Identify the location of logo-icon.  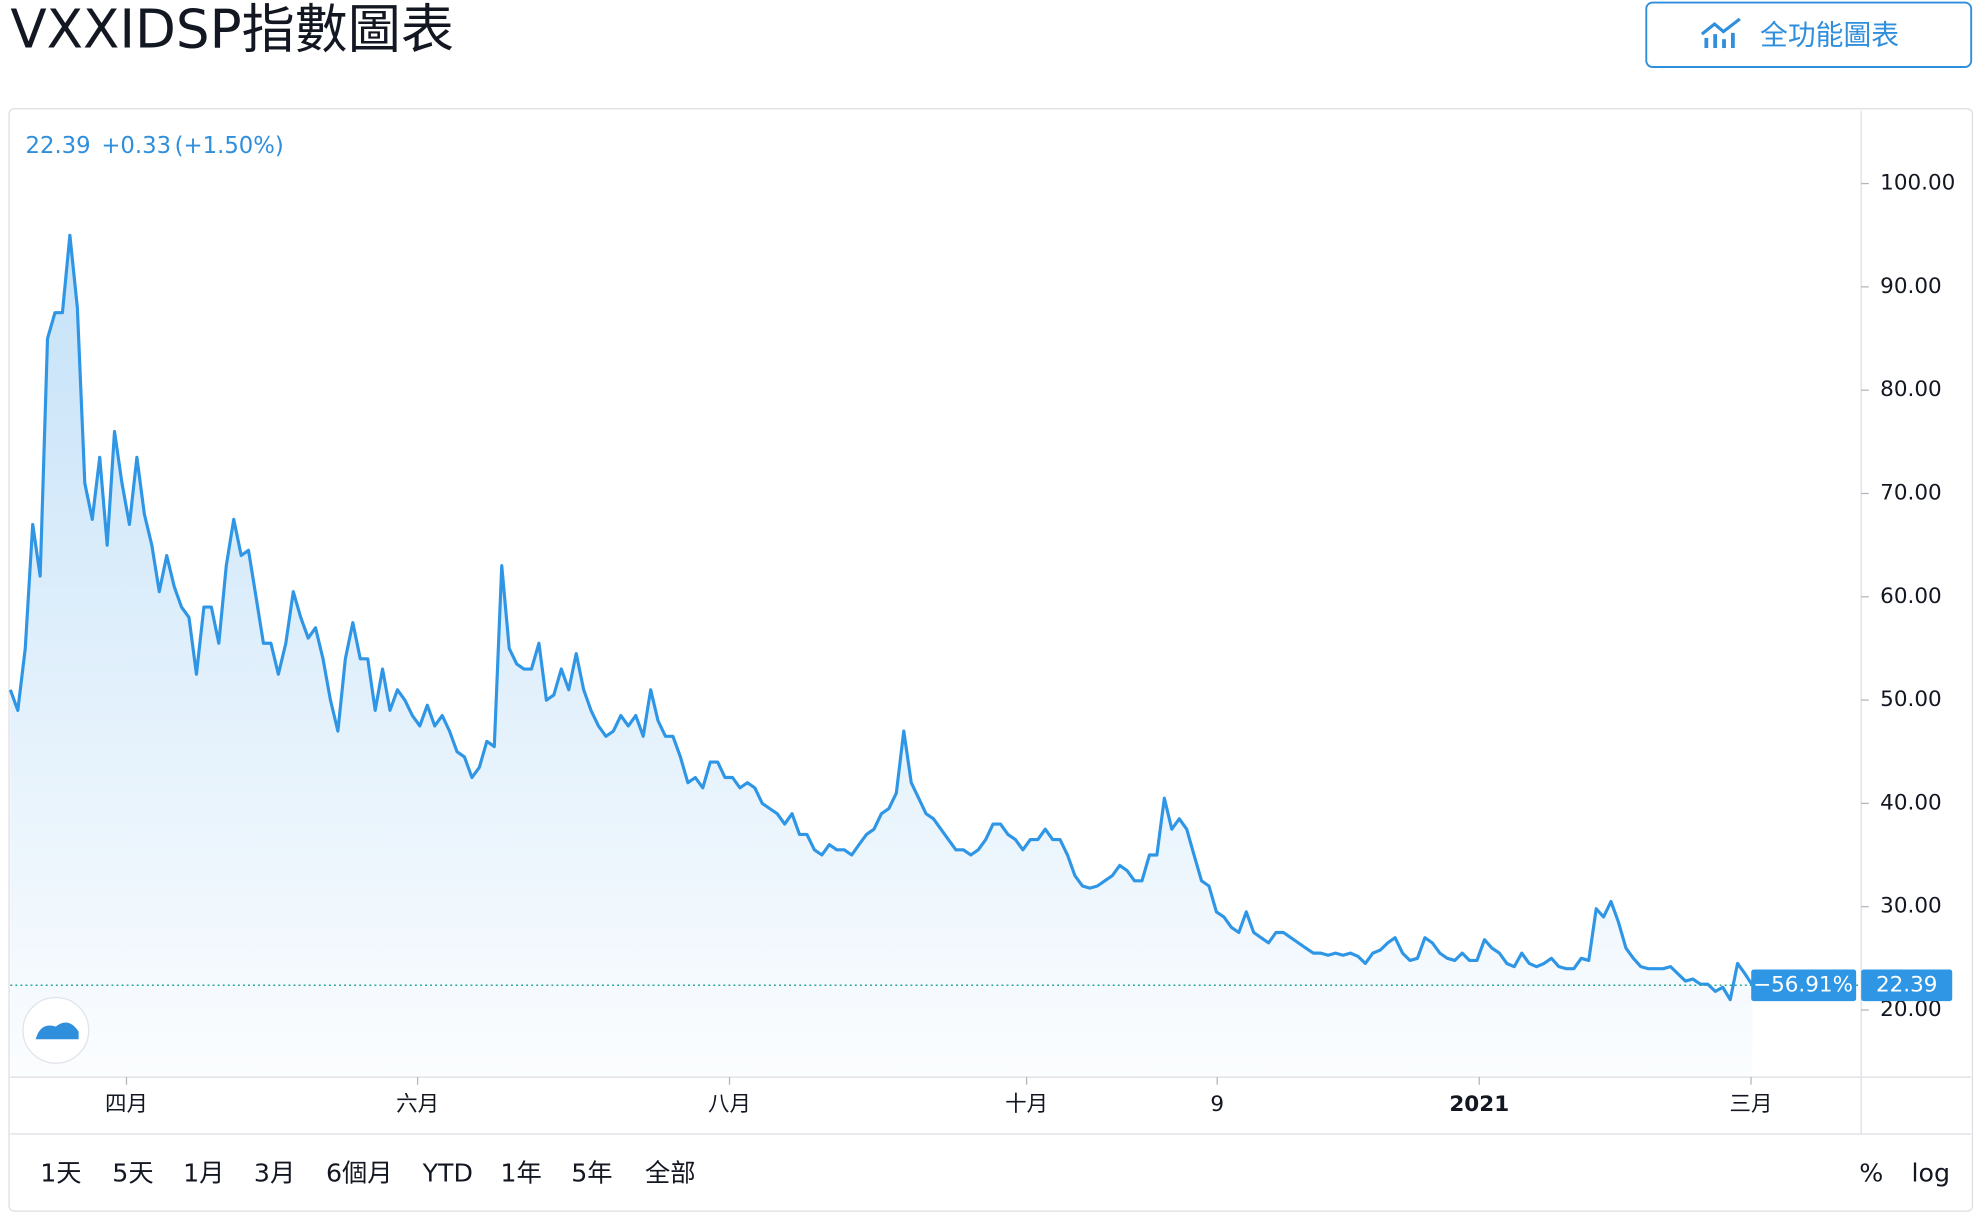
(57, 1031).